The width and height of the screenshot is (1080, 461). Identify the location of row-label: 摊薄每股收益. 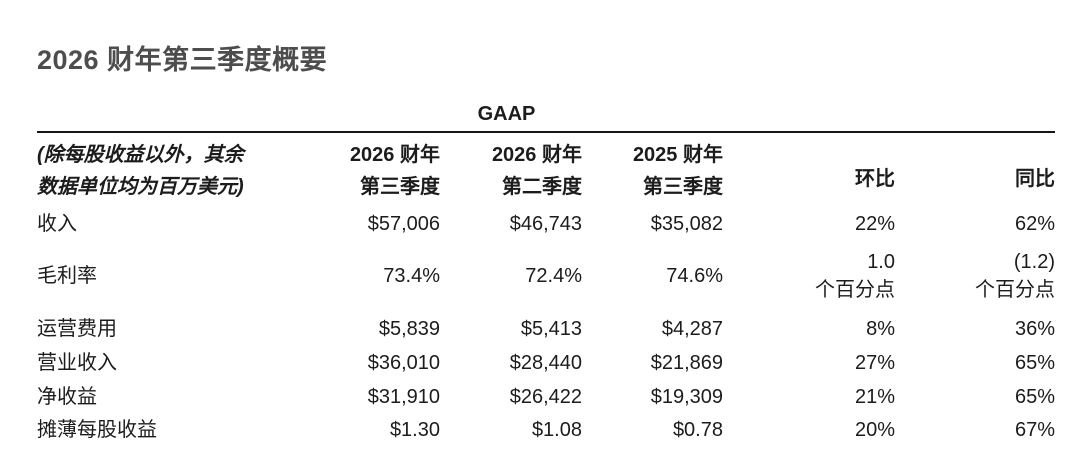
(97, 430).